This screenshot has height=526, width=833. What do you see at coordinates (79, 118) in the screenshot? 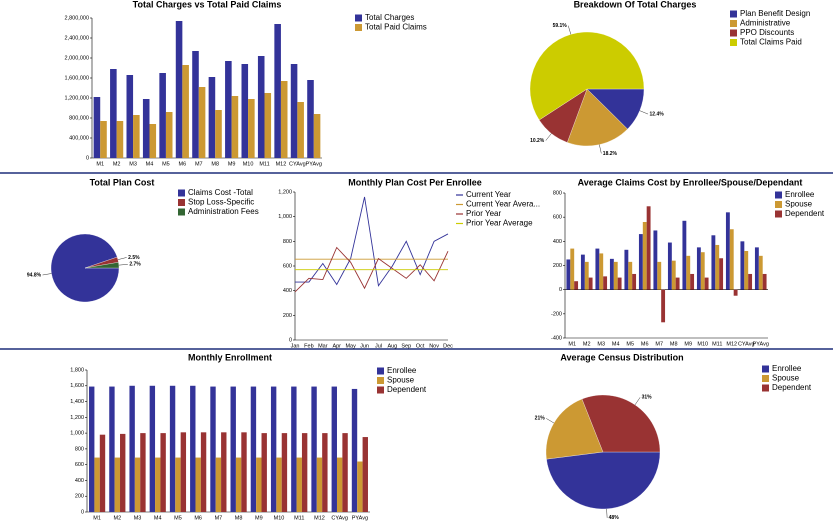
I see `y-tick-label: 800,000` at bounding box center [79, 118].